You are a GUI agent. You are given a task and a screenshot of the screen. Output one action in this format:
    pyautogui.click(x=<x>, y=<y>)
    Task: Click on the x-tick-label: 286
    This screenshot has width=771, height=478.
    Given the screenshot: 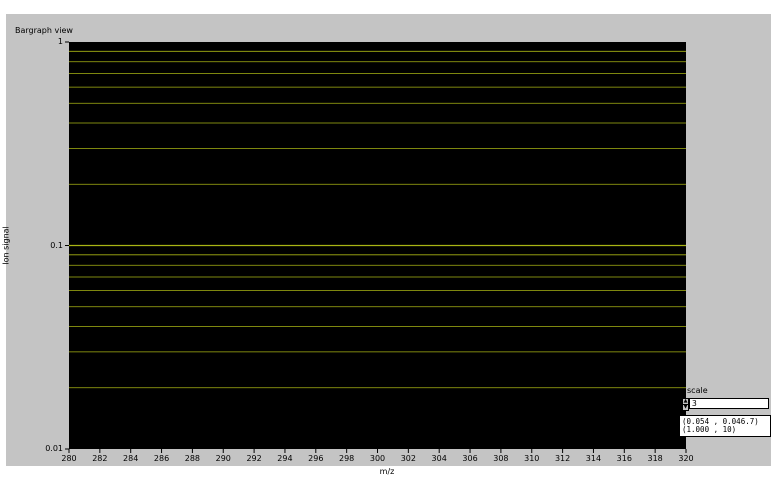 What is the action you would take?
    pyautogui.click(x=161, y=458)
    